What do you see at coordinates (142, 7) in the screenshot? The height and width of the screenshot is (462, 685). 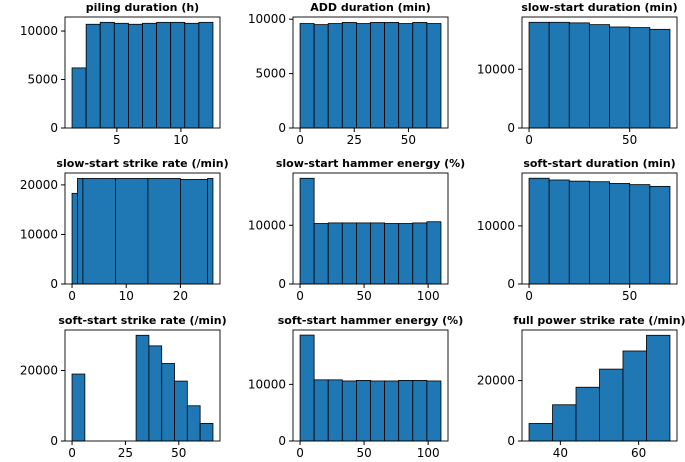 I see `subplot-title: piling duration (h)` at bounding box center [142, 7].